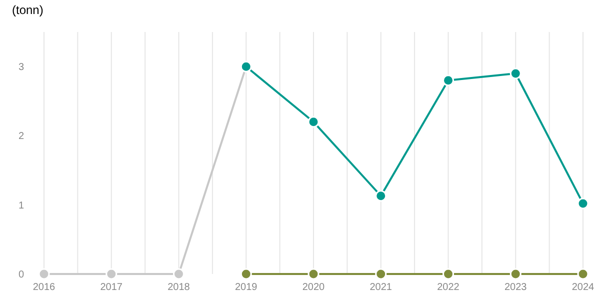  What do you see at coordinates (21, 136) in the screenshot?
I see `y-tick-label: 2` at bounding box center [21, 136].